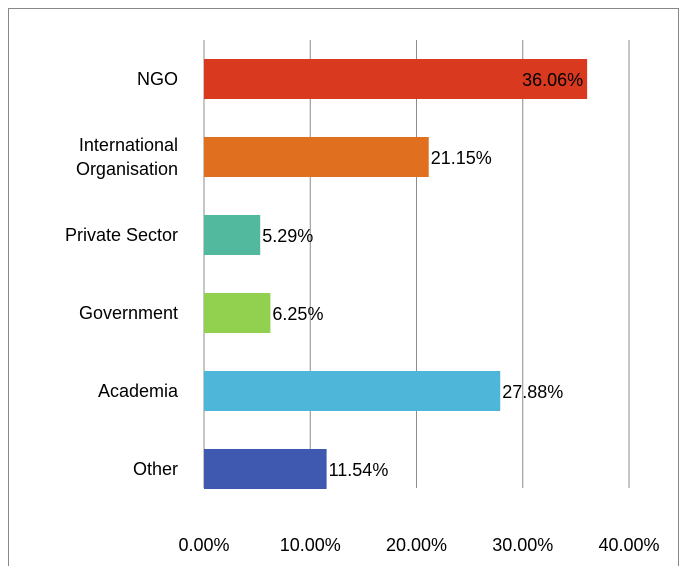 The image size is (687, 566). What do you see at coordinates (126, 157) in the screenshot?
I see `y-tick-label: International Organisation` at bounding box center [126, 157].